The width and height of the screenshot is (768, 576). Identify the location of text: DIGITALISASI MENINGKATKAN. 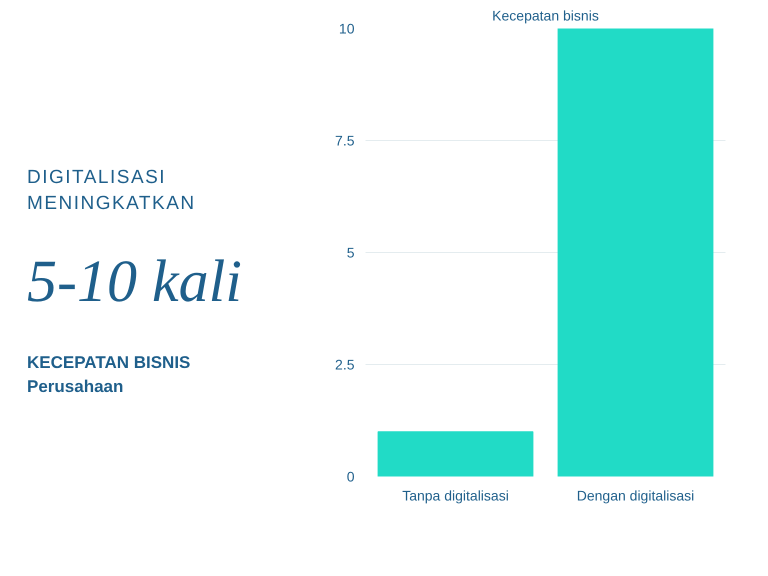
(112, 191).